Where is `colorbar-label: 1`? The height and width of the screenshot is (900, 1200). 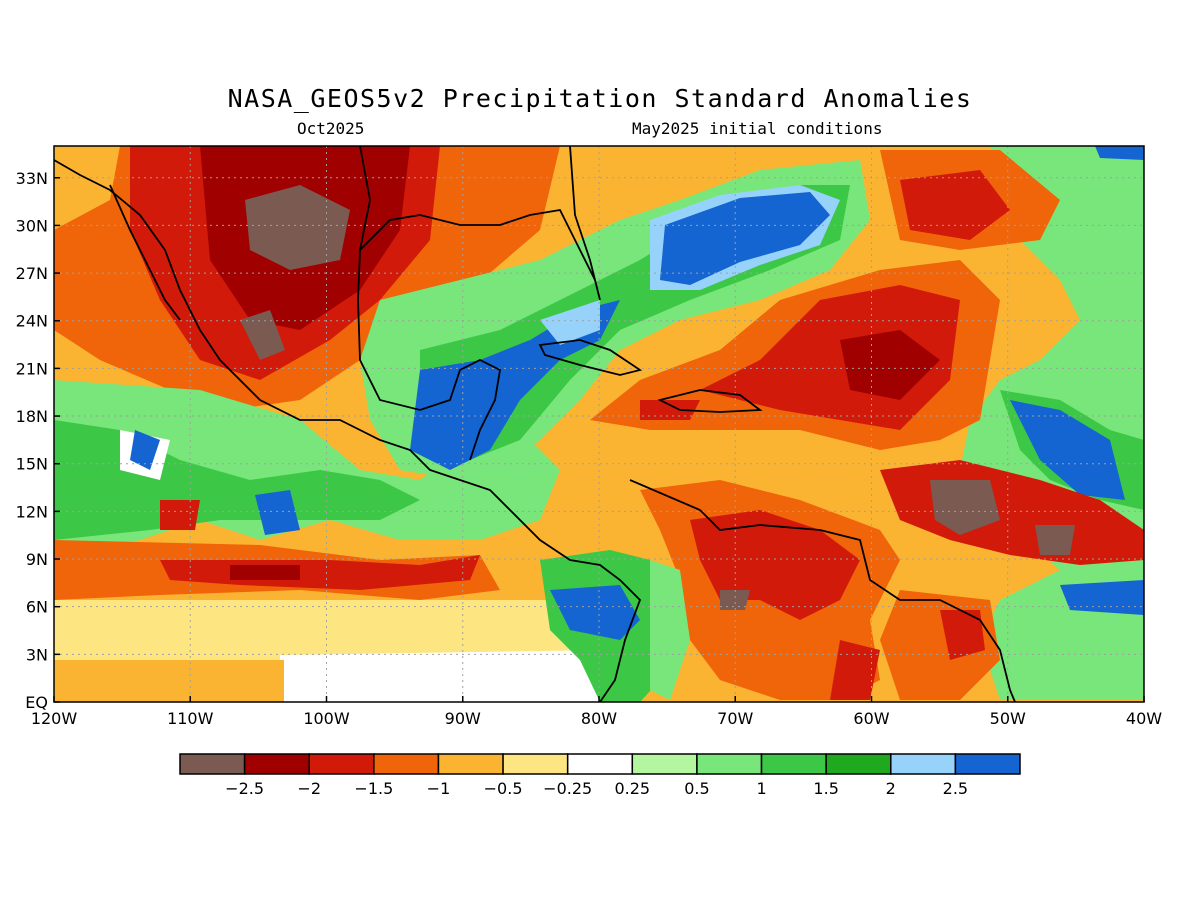 colorbar-label: 1 is located at coordinates (761, 788).